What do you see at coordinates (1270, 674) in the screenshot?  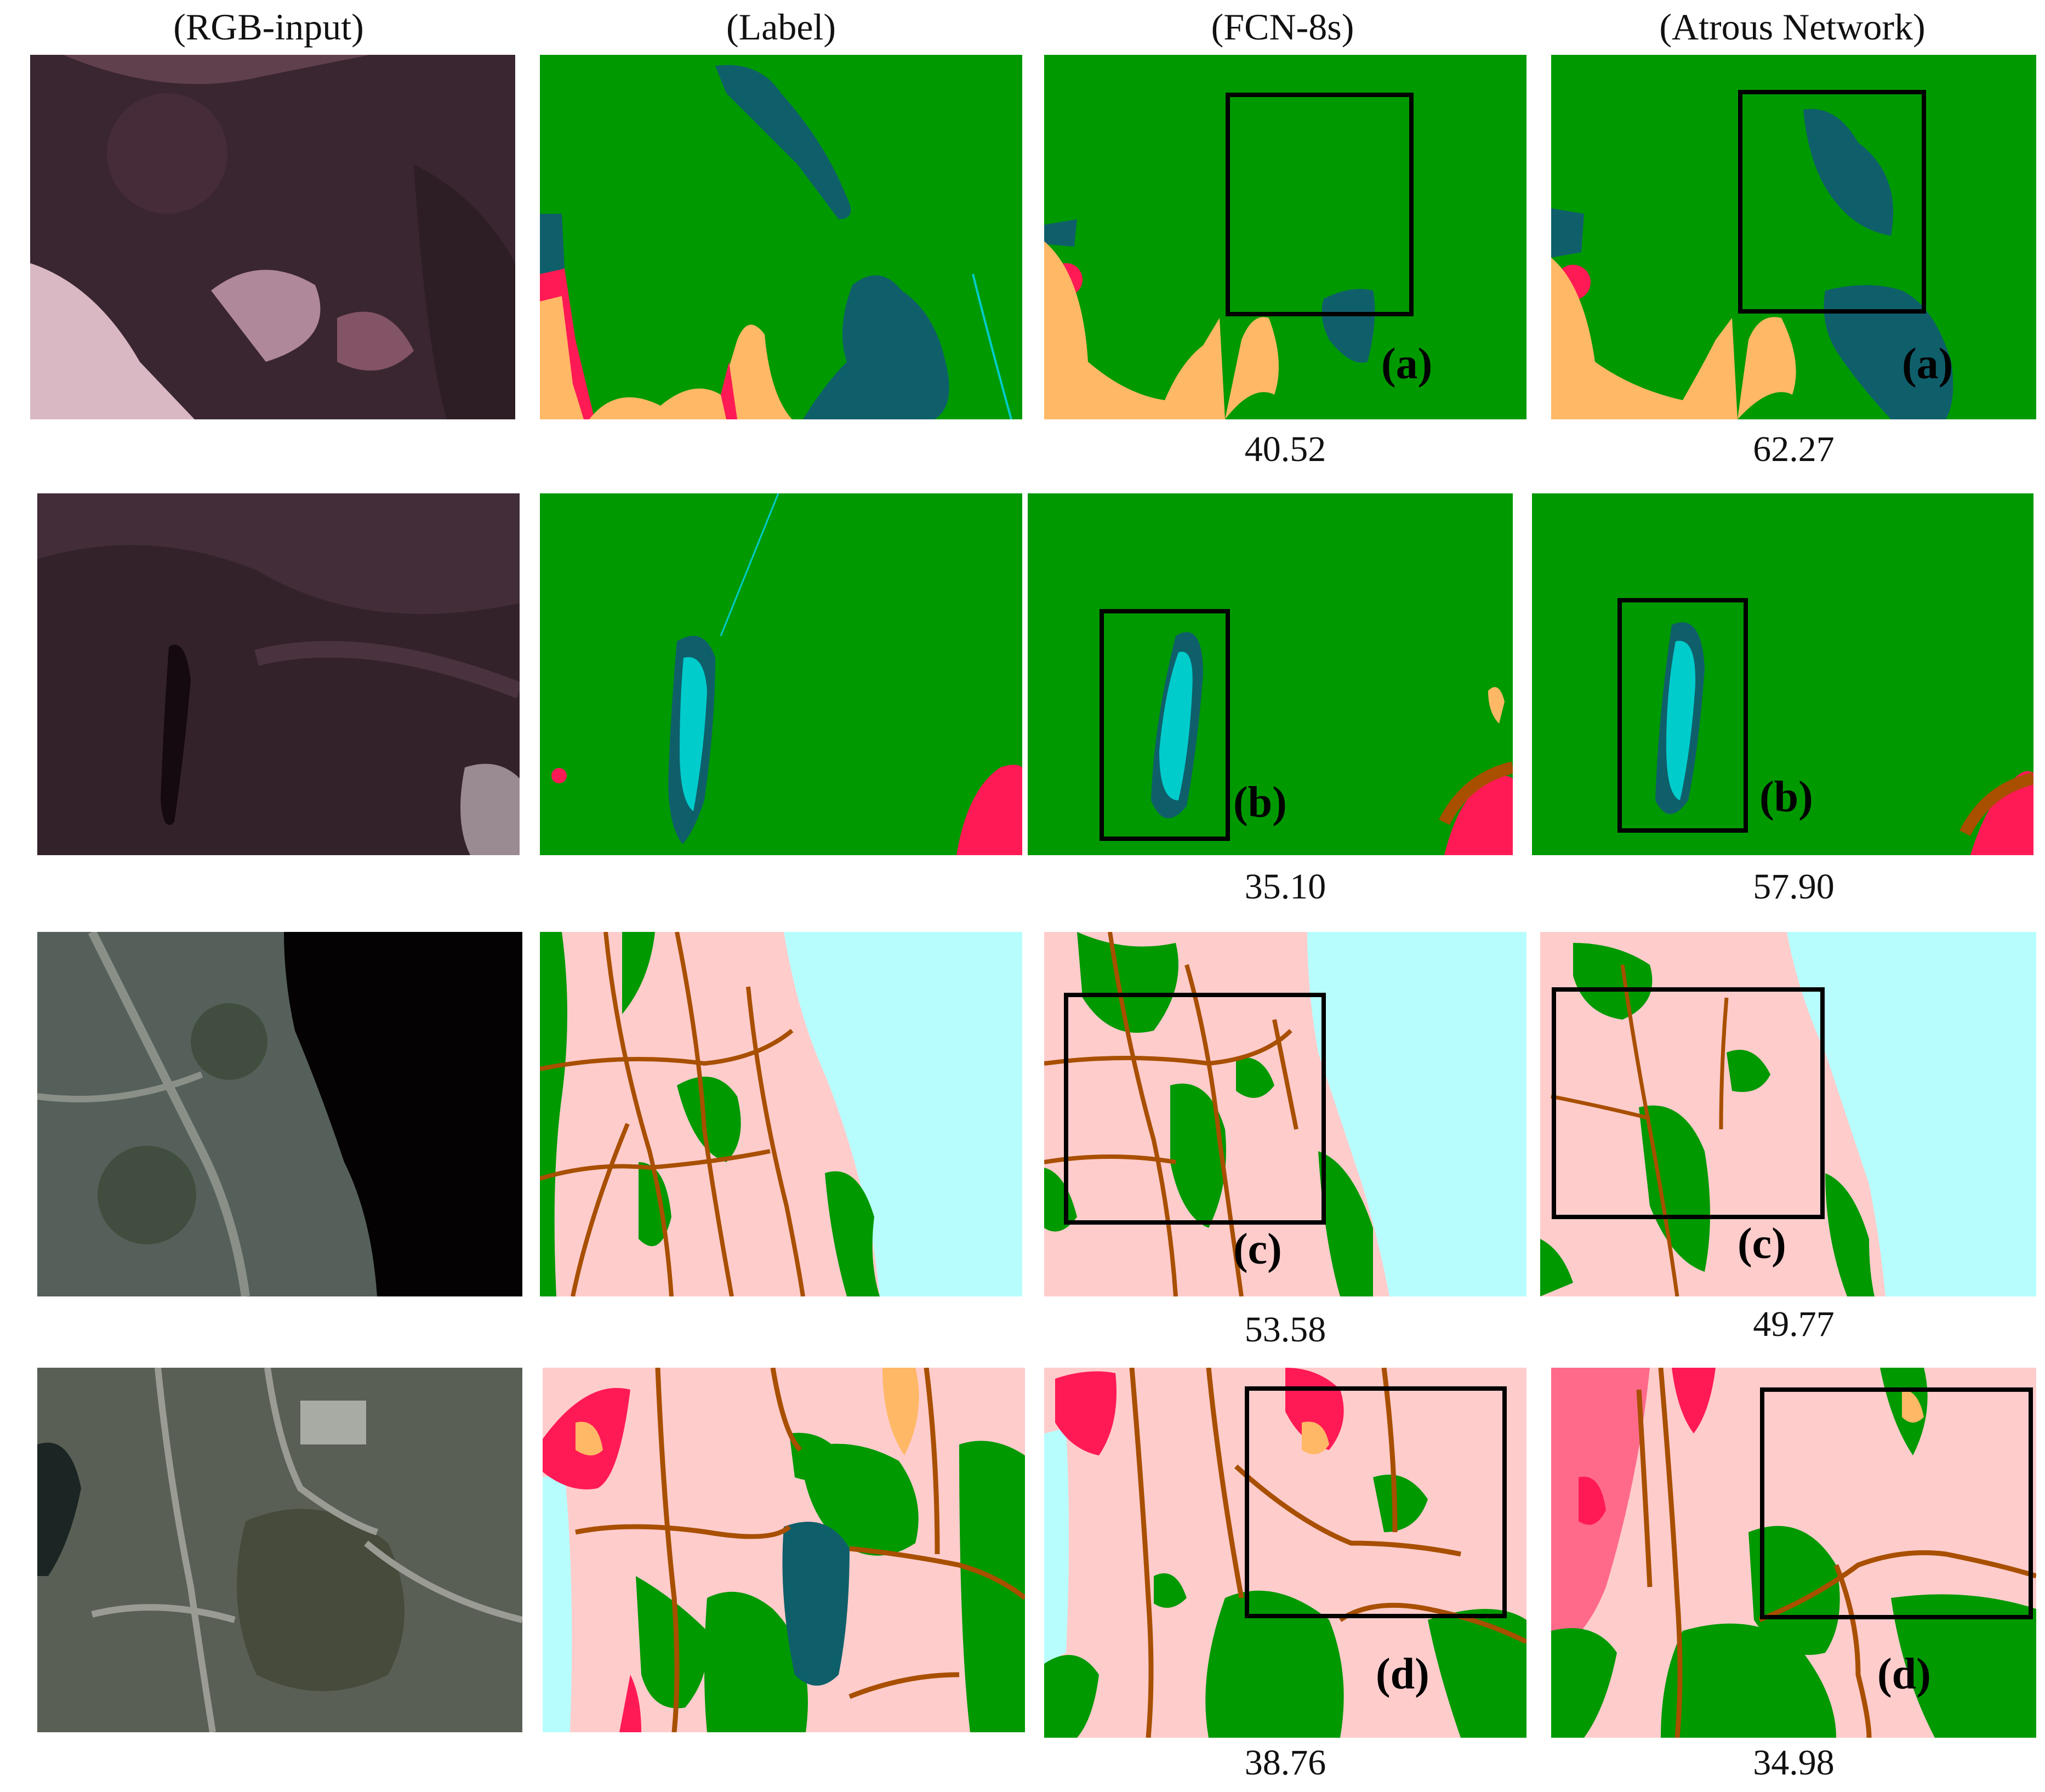 I see `fcn-output-row-2: (b)` at bounding box center [1270, 674].